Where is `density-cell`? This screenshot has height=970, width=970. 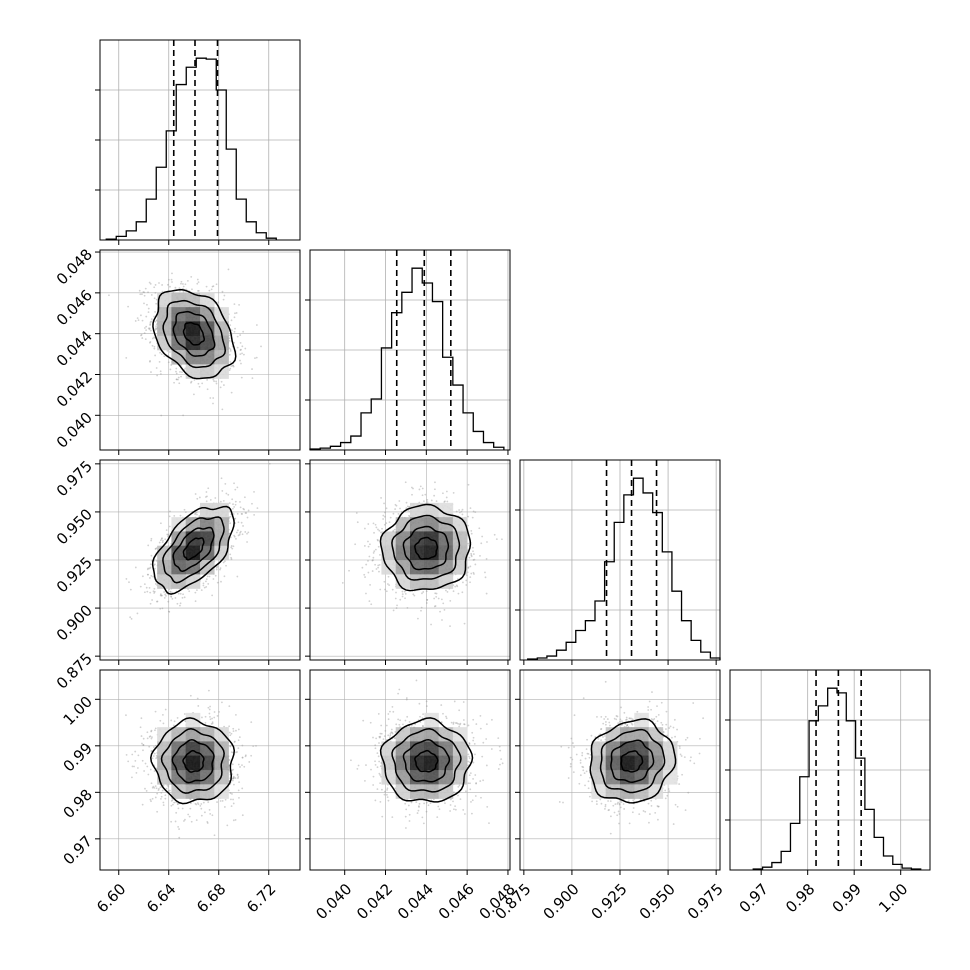
density-cell is located at coordinates (431, 524).